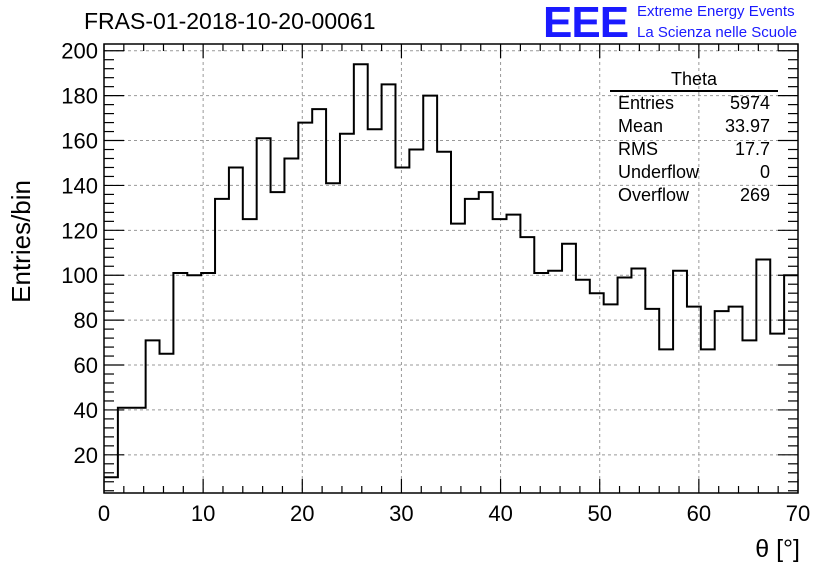 This screenshot has height=572, width=836. Describe the element at coordinates (638, 149) in the screenshot. I see `stats-label: RMS` at that location.